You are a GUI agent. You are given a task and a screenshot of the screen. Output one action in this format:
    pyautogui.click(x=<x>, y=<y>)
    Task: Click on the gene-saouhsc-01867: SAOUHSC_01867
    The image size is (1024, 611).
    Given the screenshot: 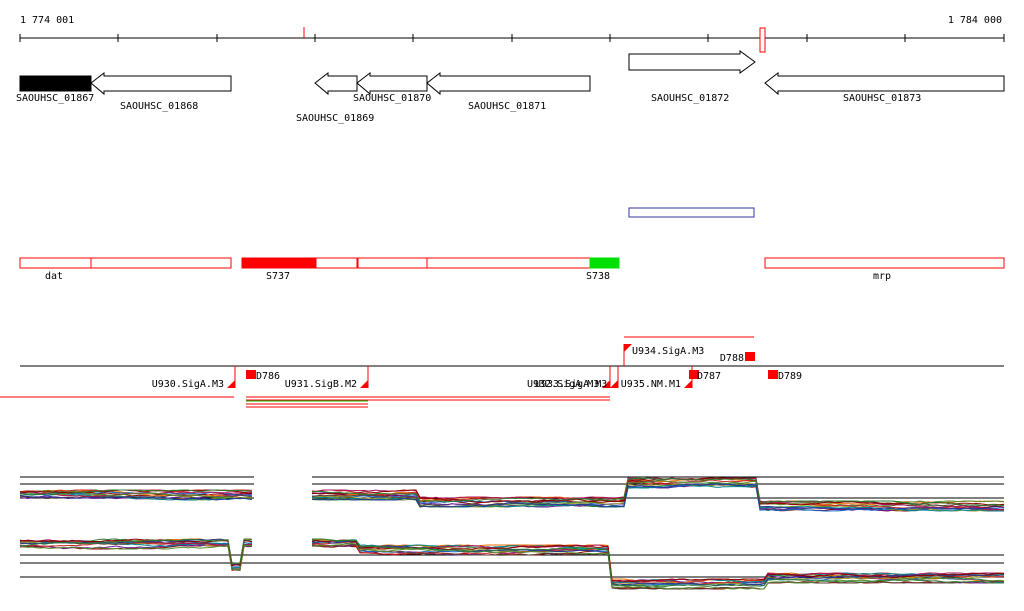 What is the action you would take?
    pyautogui.click(x=55, y=89)
    